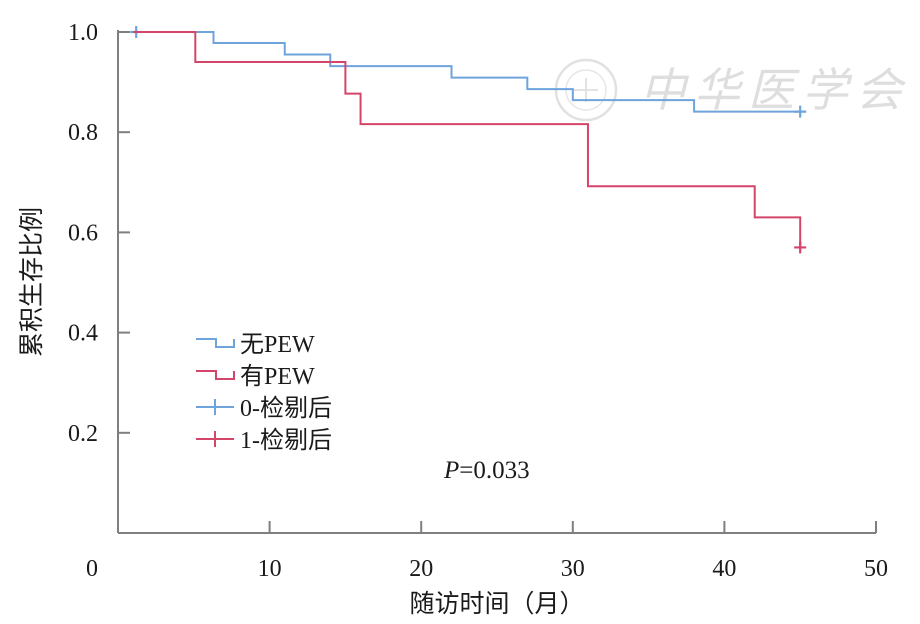 The image size is (920, 624). I want to click on legend-item: 无PEW, so click(255, 345).